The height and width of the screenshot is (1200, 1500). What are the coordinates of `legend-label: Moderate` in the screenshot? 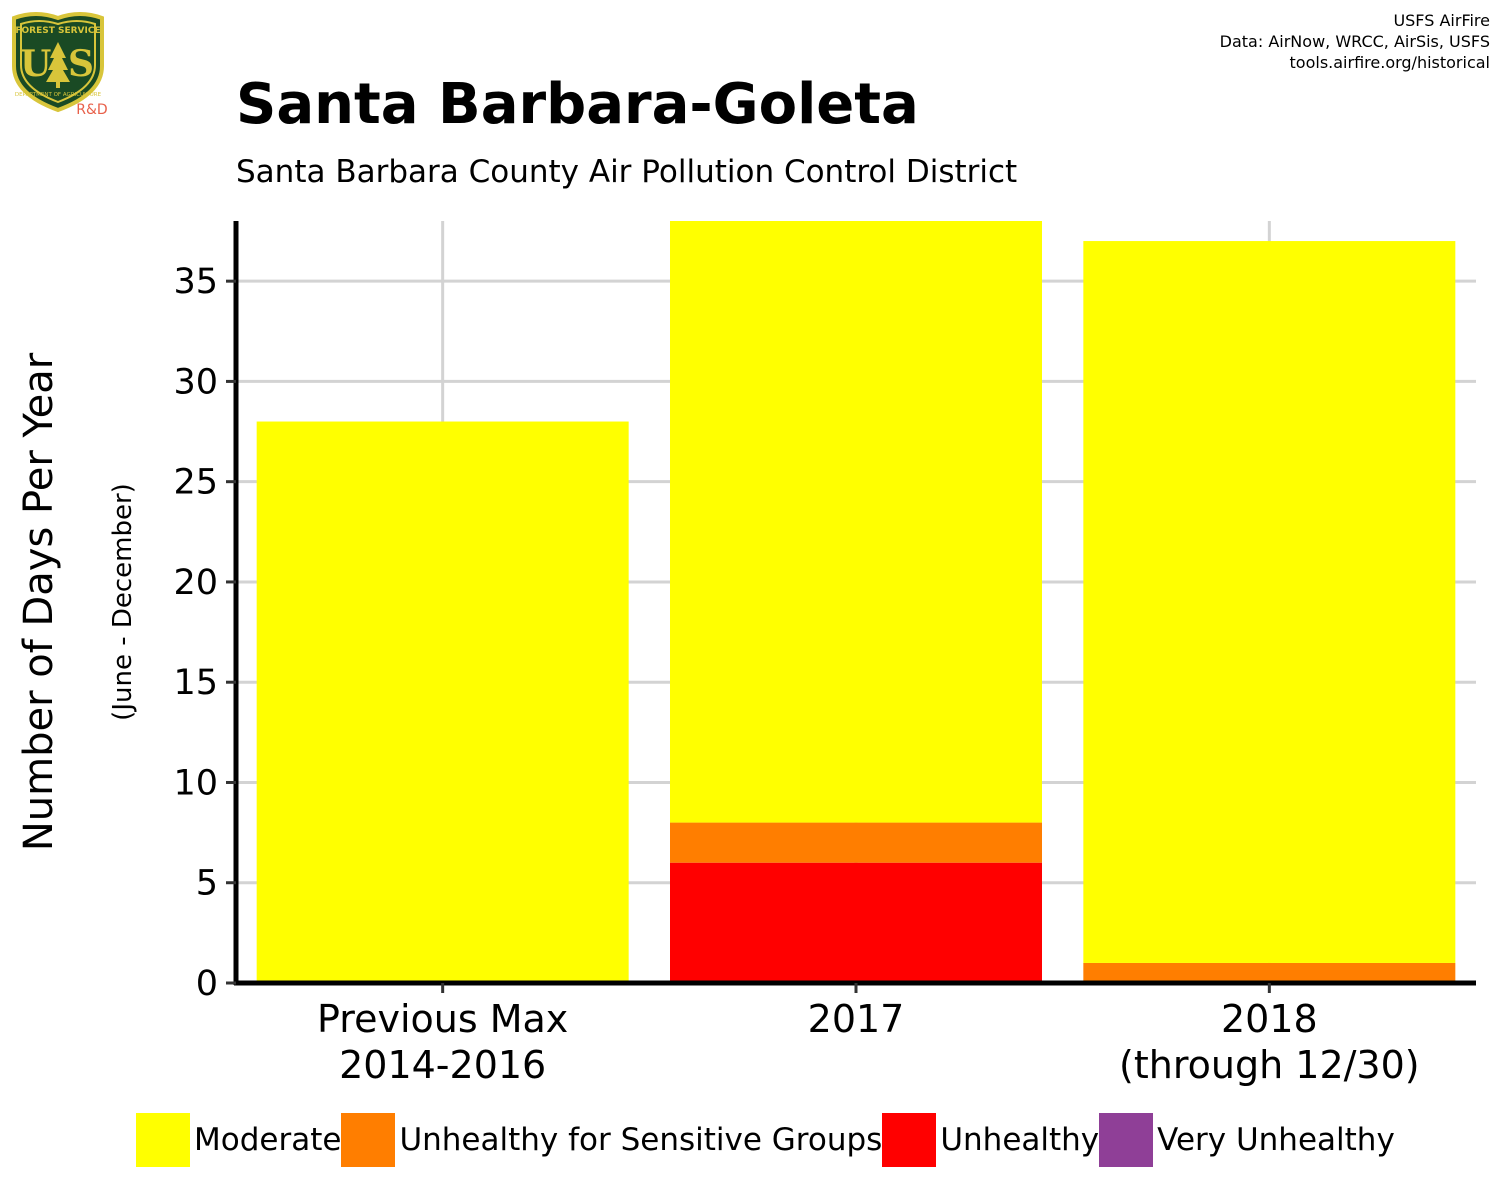 It's located at (268, 1140).